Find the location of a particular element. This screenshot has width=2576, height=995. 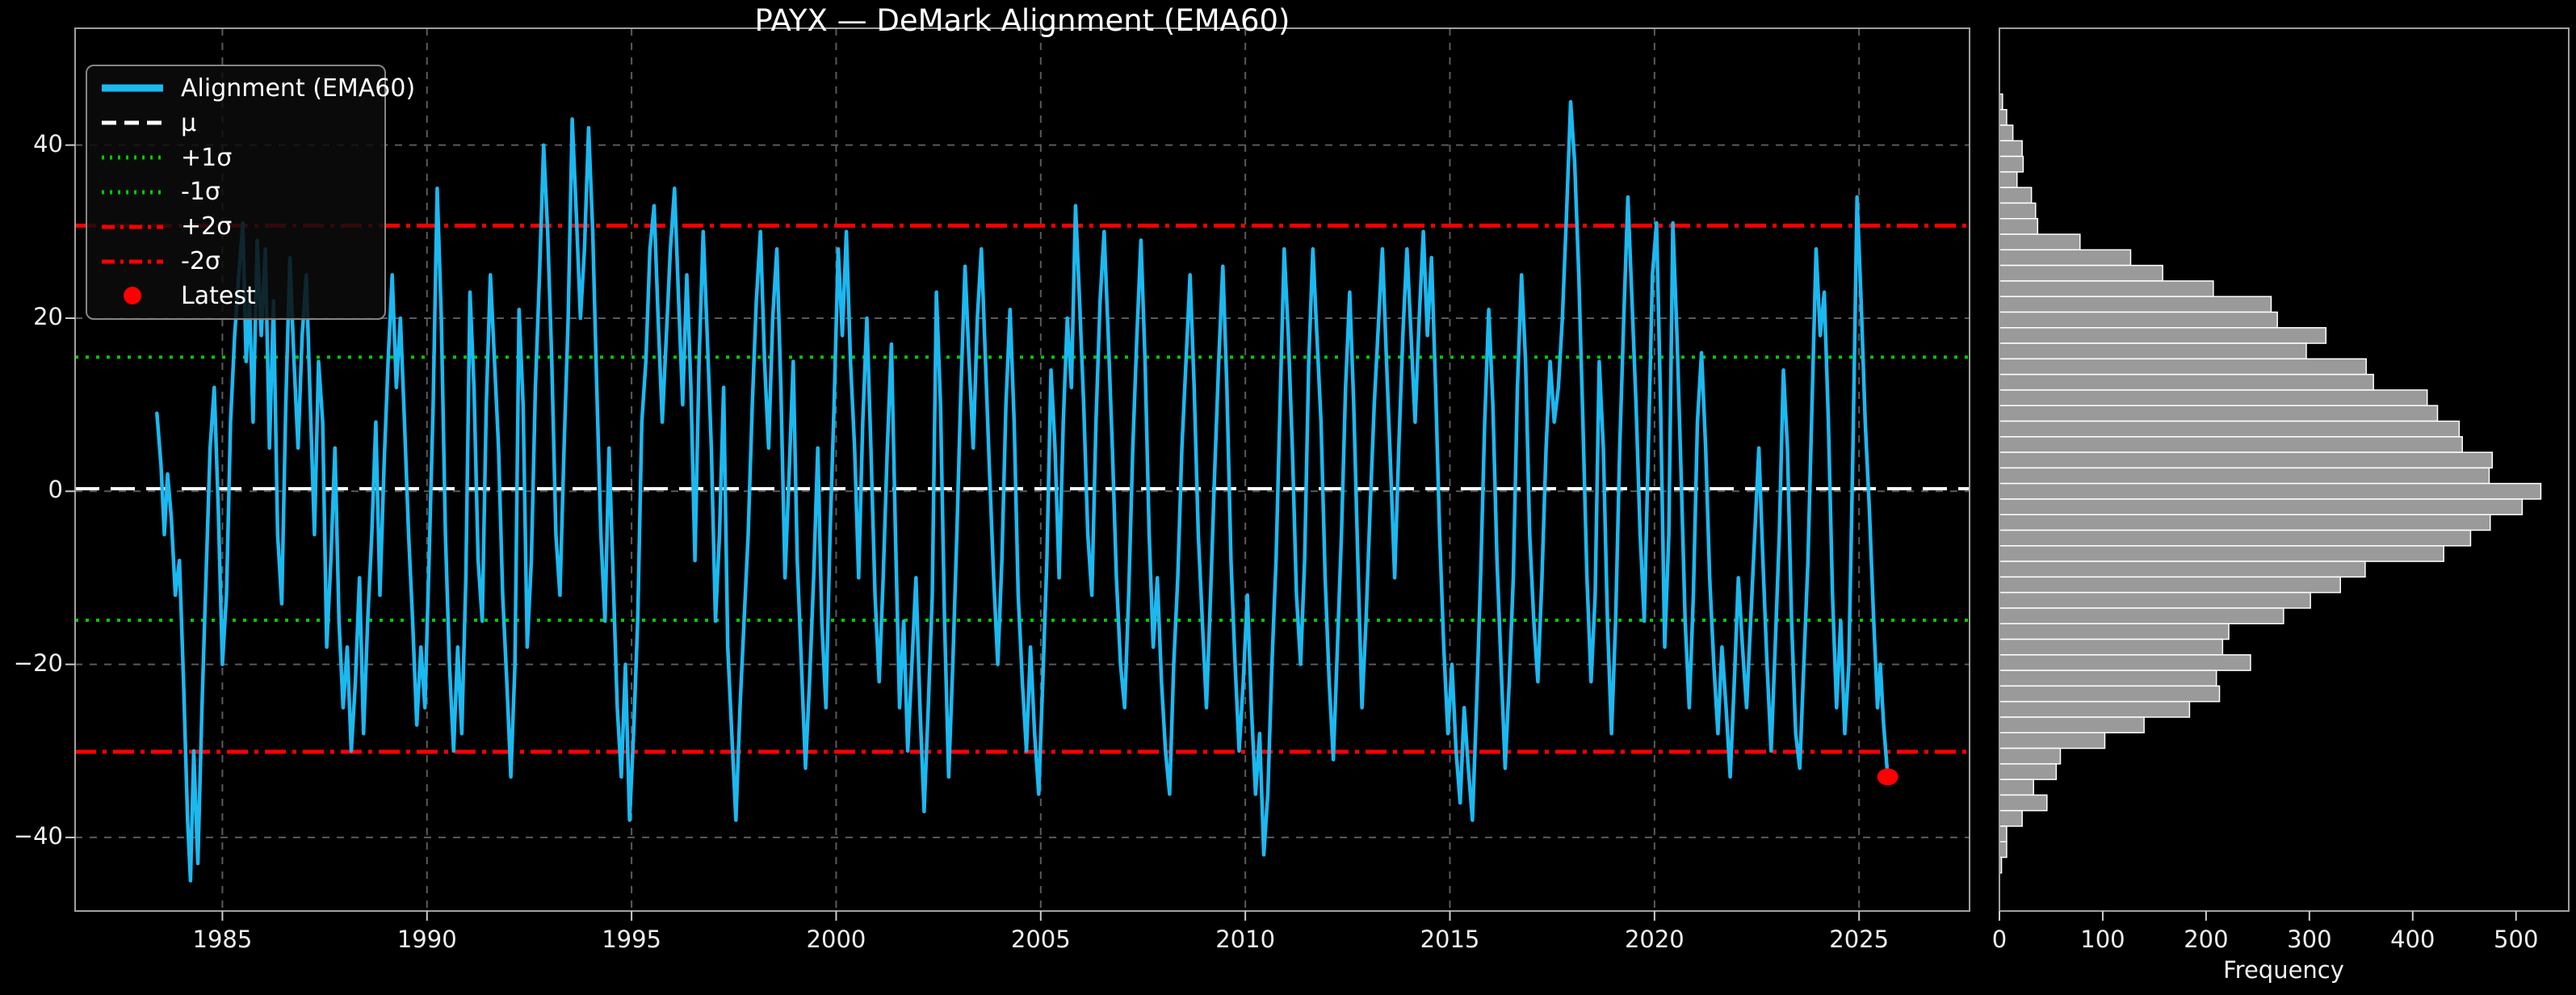

hist-x-tick-label: 200 is located at coordinates (2206, 939).